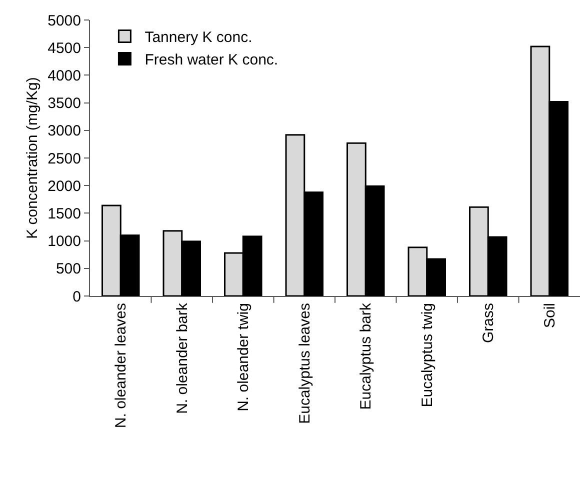  I want to click on y-tick-label: 5000, so click(64, 21).